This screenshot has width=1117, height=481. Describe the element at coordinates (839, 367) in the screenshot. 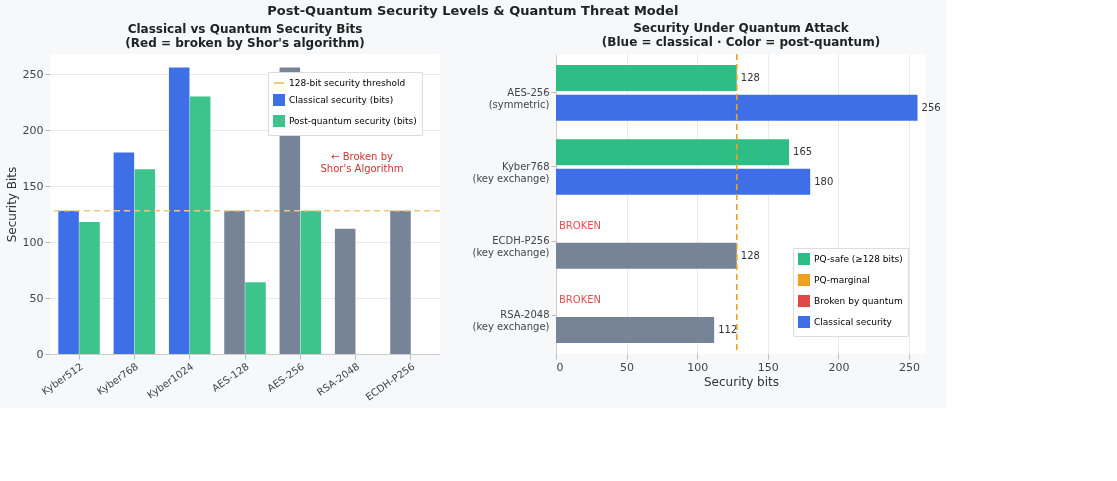

I see `x-tick-label: 200` at that location.